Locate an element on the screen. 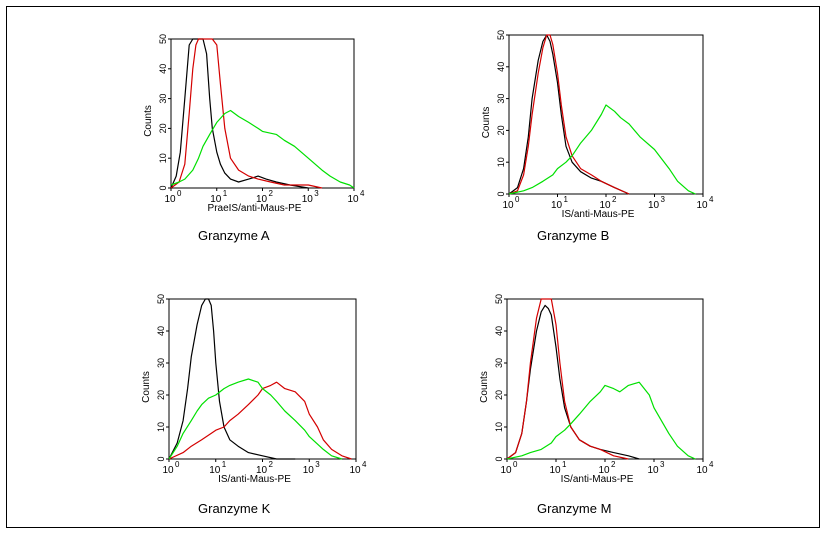  panel-caption: Granzyme K is located at coordinates (234, 508).